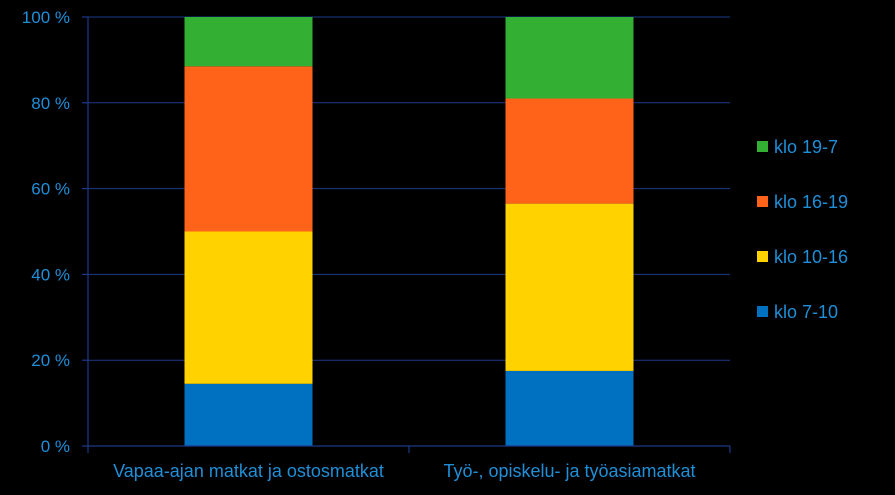 The image size is (895, 495). I want to click on y-tick-label: 60 %, so click(50, 189).